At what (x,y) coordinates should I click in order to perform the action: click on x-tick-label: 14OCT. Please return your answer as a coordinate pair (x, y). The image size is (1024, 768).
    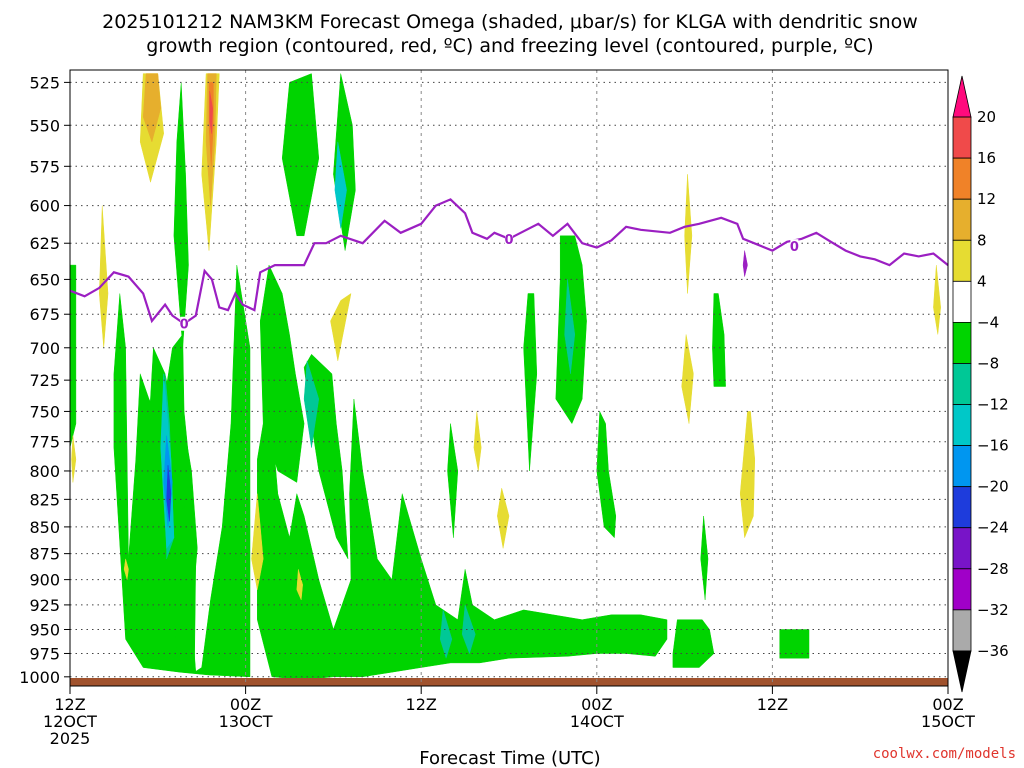
    Looking at the image, I should click on (597, 721).